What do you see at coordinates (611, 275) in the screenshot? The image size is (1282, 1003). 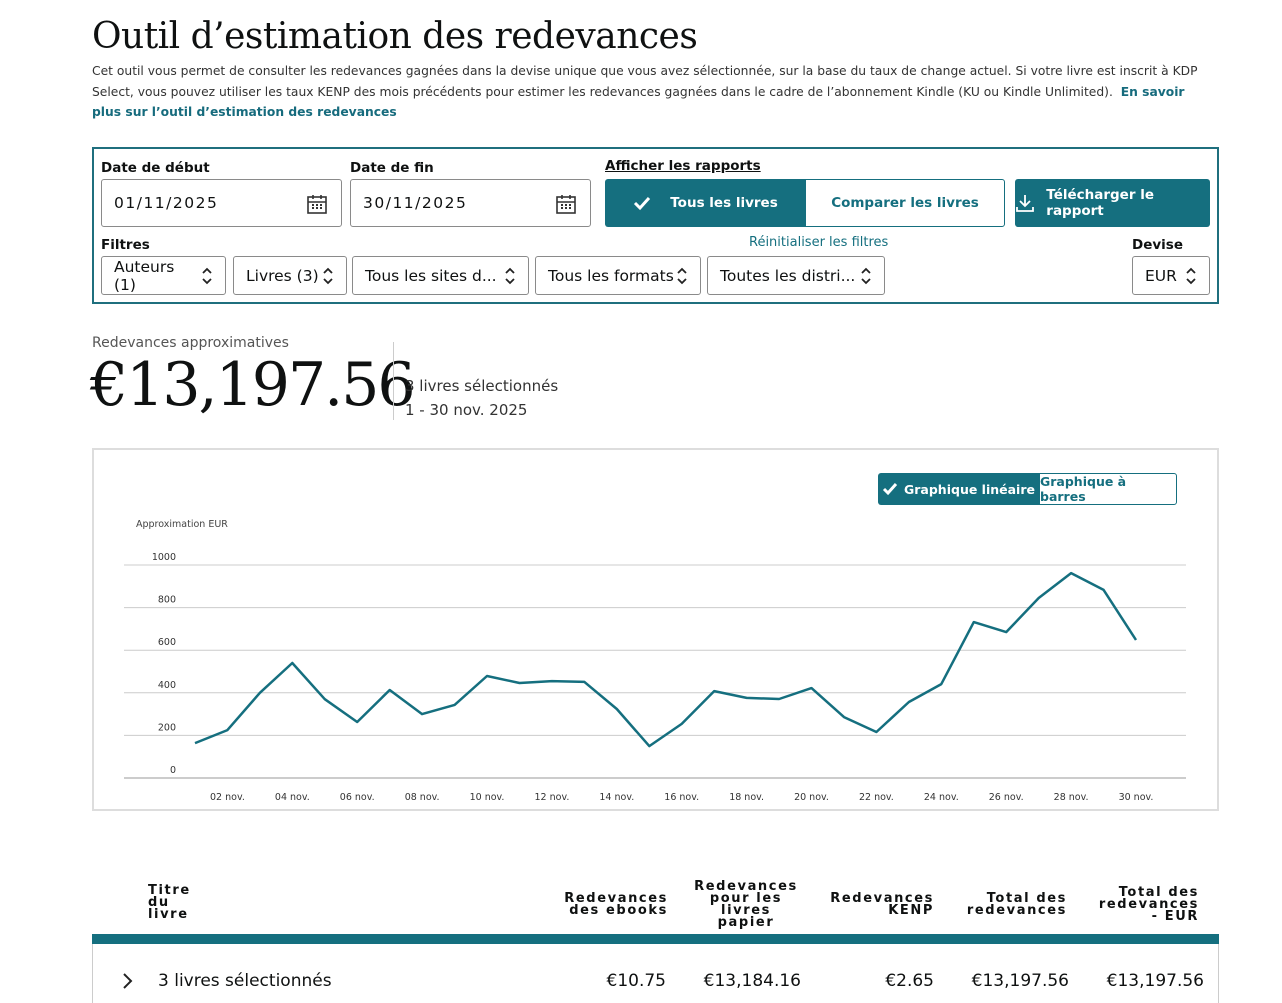 I see `select-text: Tous les formats` at bounding box center [611, 275].